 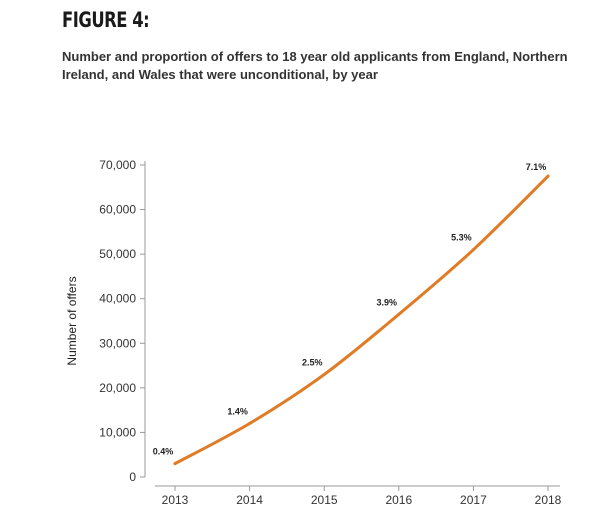 What do you see at coordinates (117, 210) in the screenshot?
I see `y-tick-label: 60,000` at bounding box center [117, 210].